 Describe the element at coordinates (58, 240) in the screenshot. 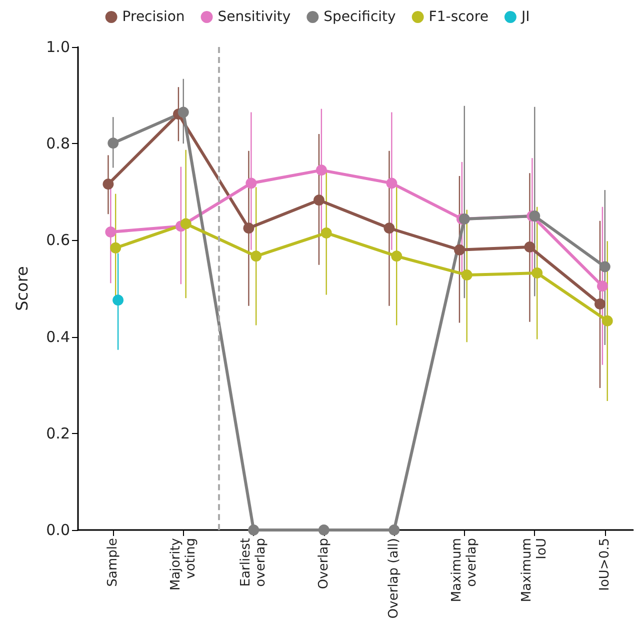

I see `y-tick-label: 0.6` at that location.